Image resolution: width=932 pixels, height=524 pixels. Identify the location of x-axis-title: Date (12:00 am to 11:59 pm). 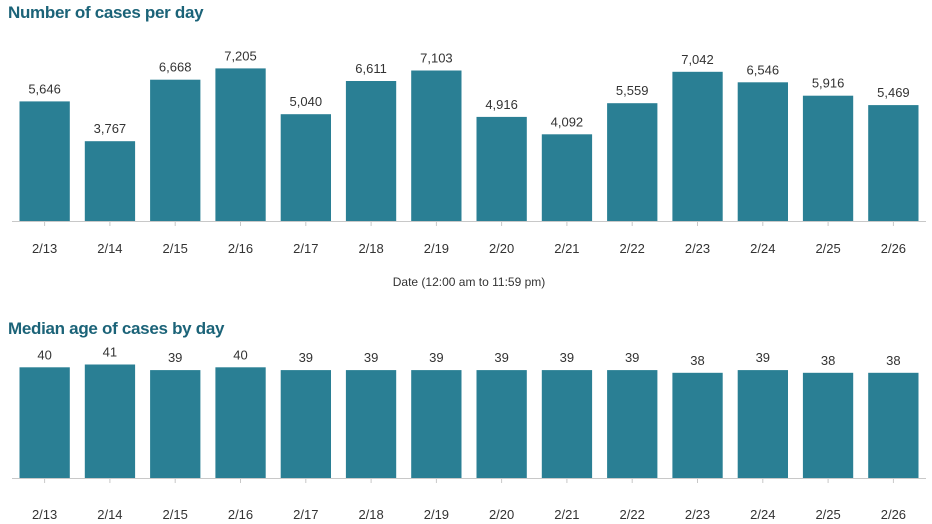
(469, 282).